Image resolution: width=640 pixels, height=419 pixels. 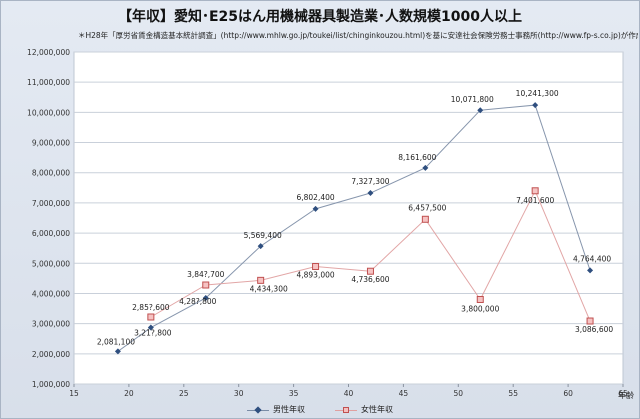 What do you see at coordinates (51, 203) in the screenshot?
I see `y-tick-label: 7,000,000` at bounding box center [51, 203].